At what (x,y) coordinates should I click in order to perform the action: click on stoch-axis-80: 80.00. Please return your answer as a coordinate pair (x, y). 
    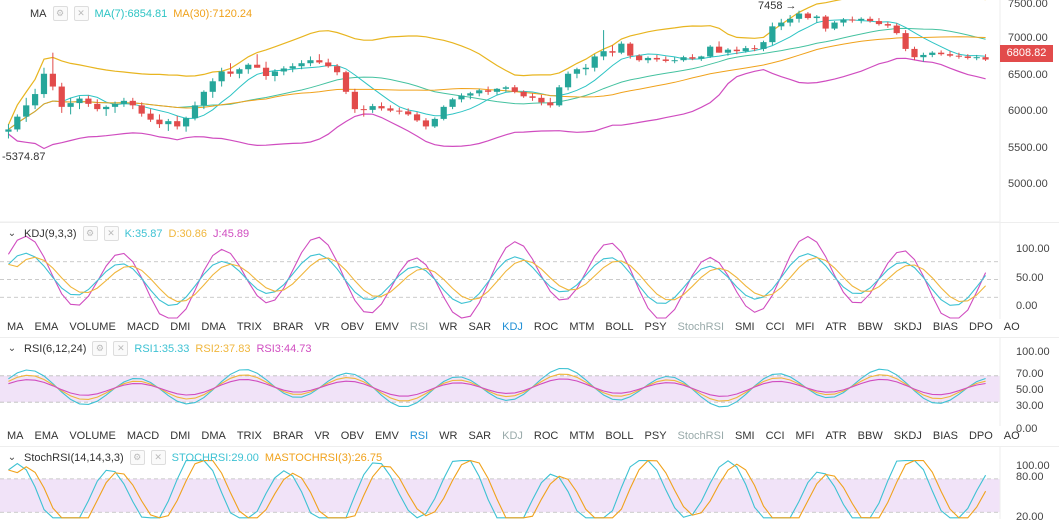
    Looking at the image, I should click on (1030, 477).